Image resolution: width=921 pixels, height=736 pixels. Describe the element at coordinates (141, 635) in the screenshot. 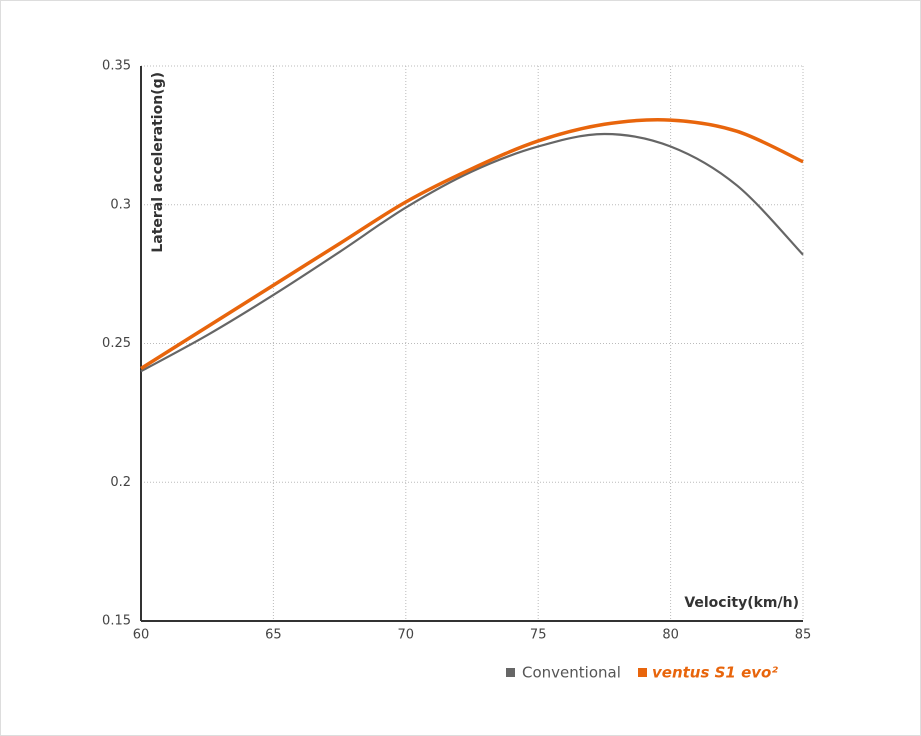

I see `x-tick-label: 60` at that location.